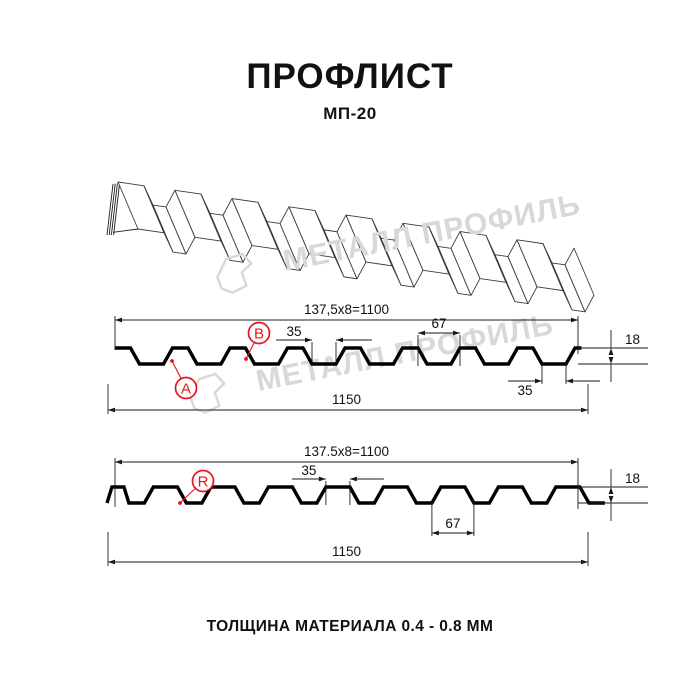  I want to click on dim-35-lower: 35, so click(524, 390).